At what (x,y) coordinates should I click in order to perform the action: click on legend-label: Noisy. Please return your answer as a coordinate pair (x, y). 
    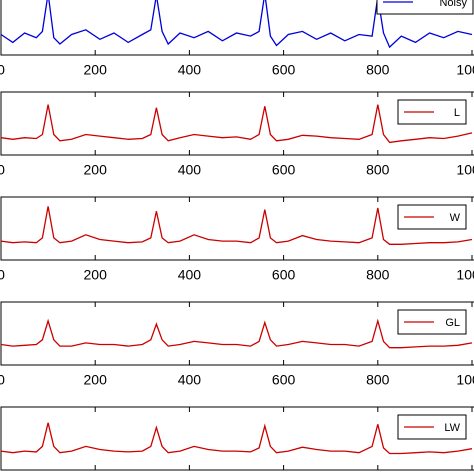
    Looking at the image, I should click on (453, 4).